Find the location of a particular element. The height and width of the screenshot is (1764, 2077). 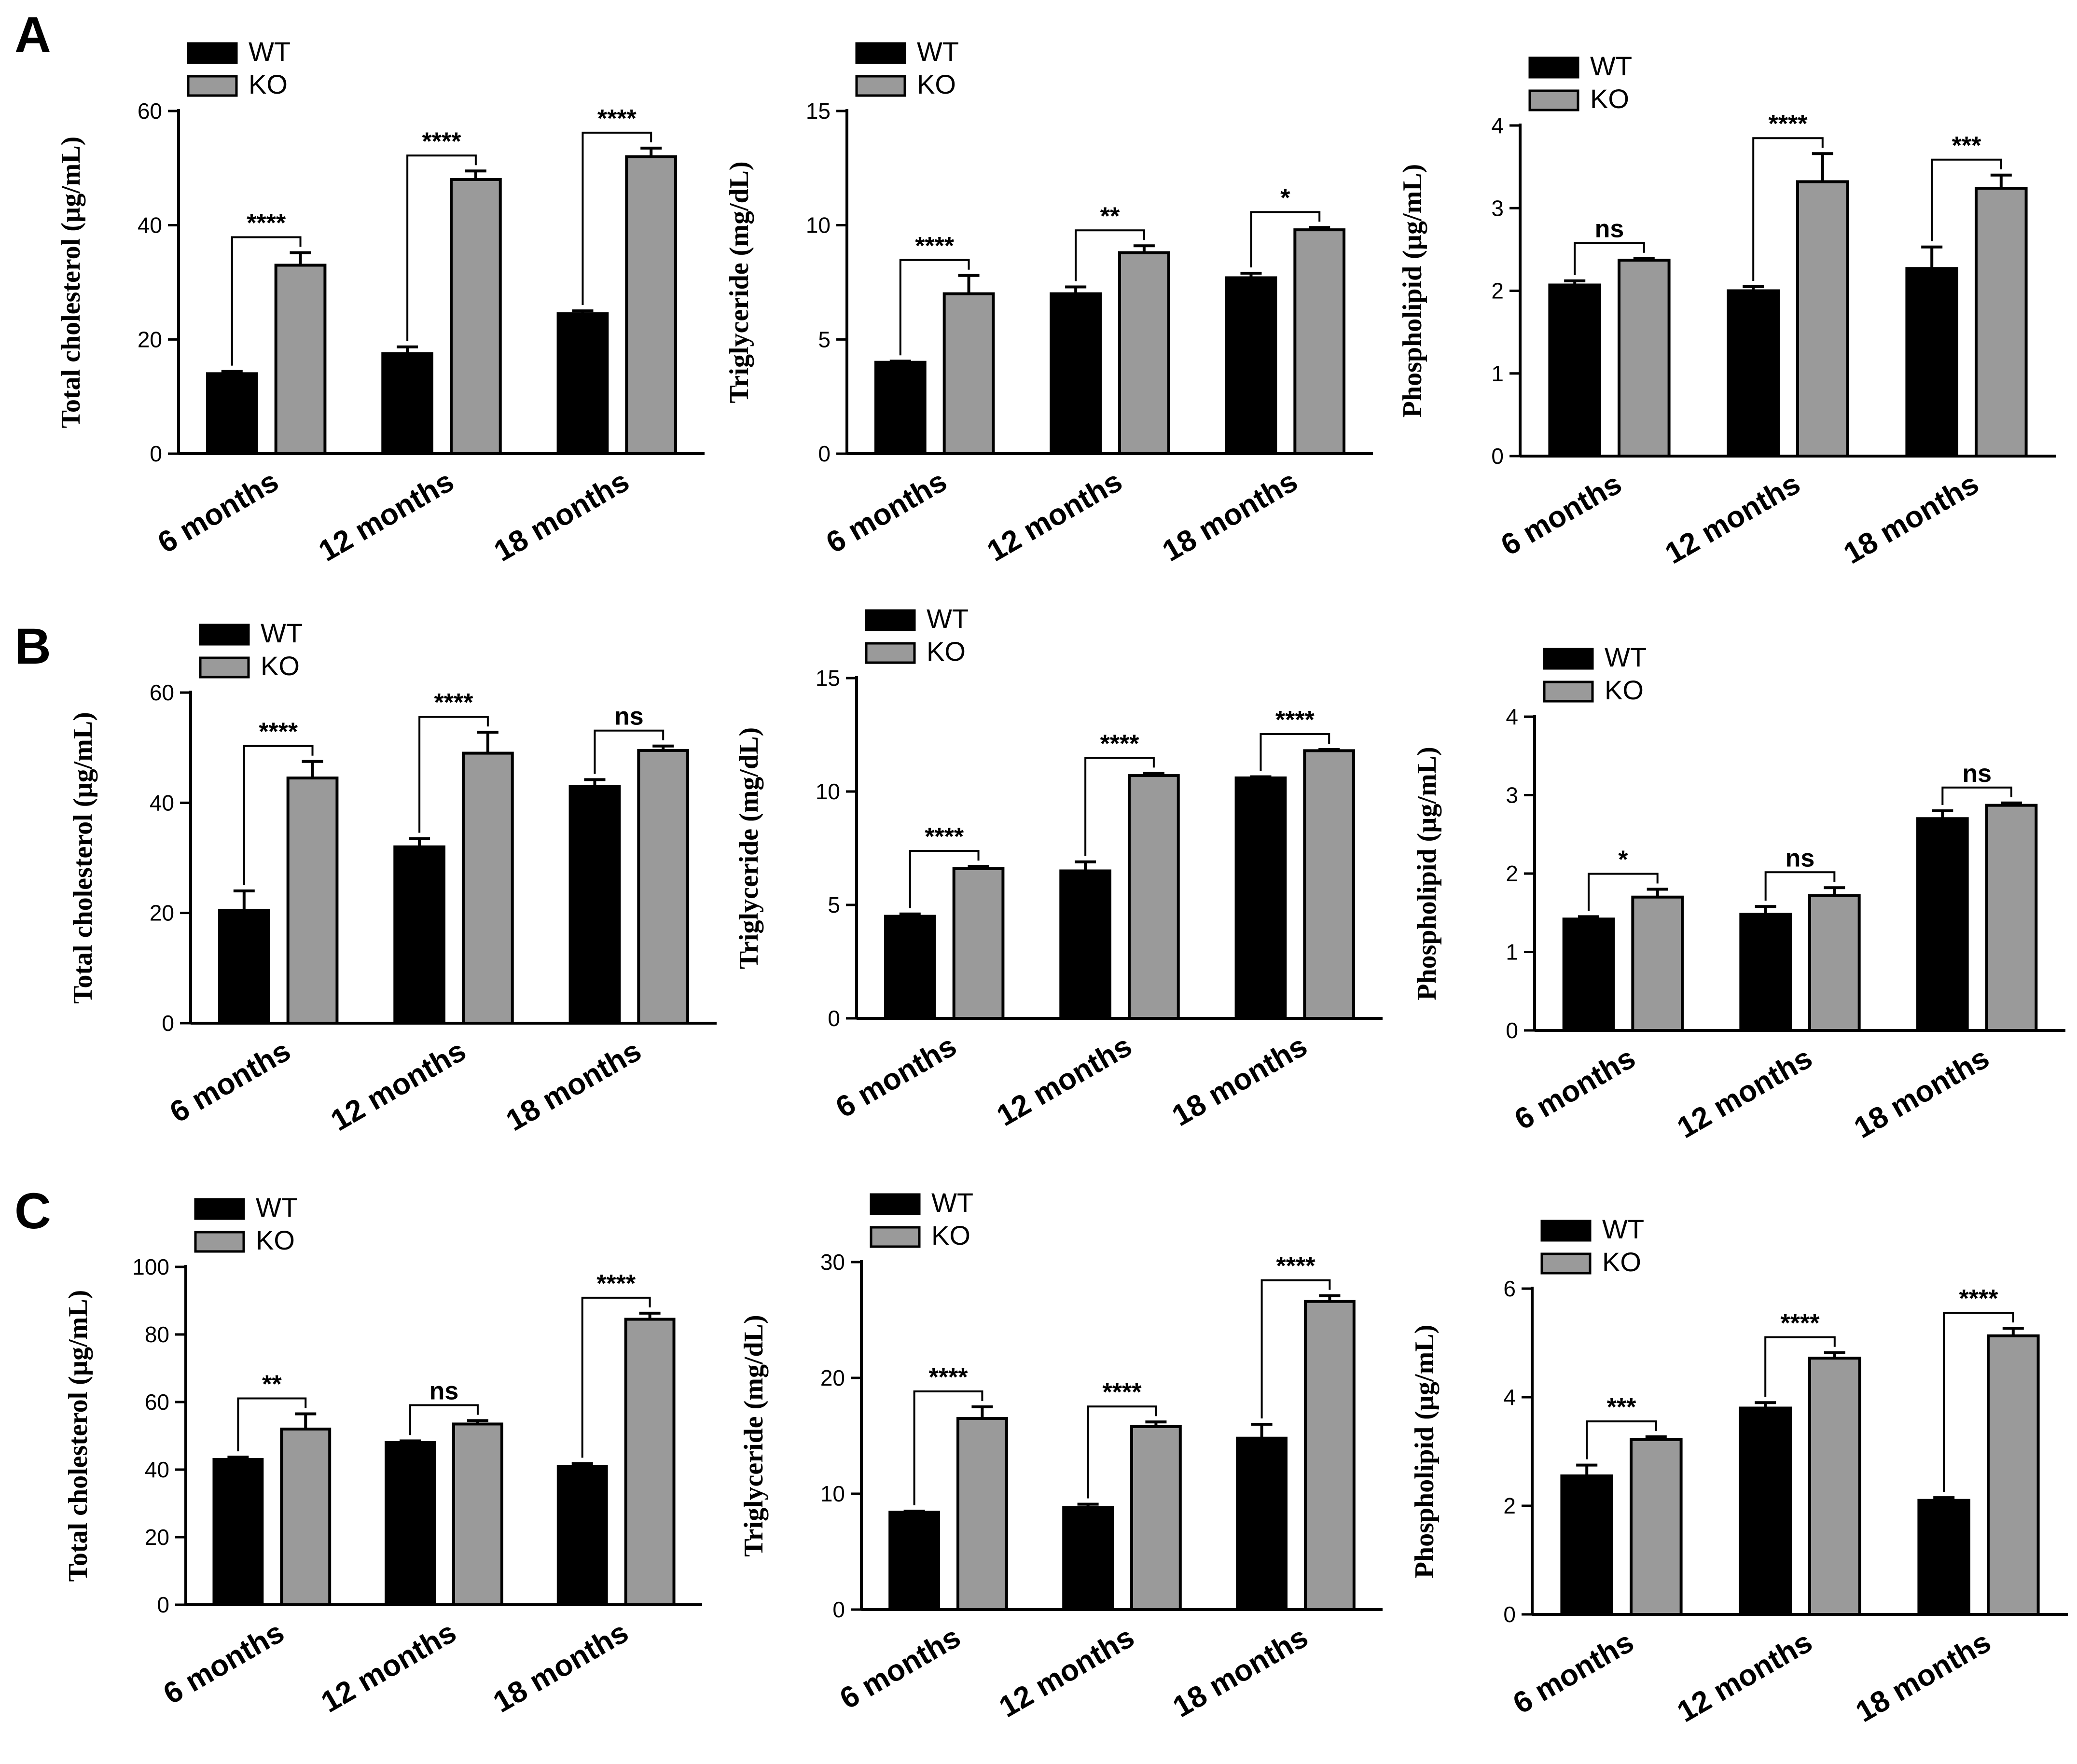

y-tick-label: 30 is located at coordinates (832, 1262).